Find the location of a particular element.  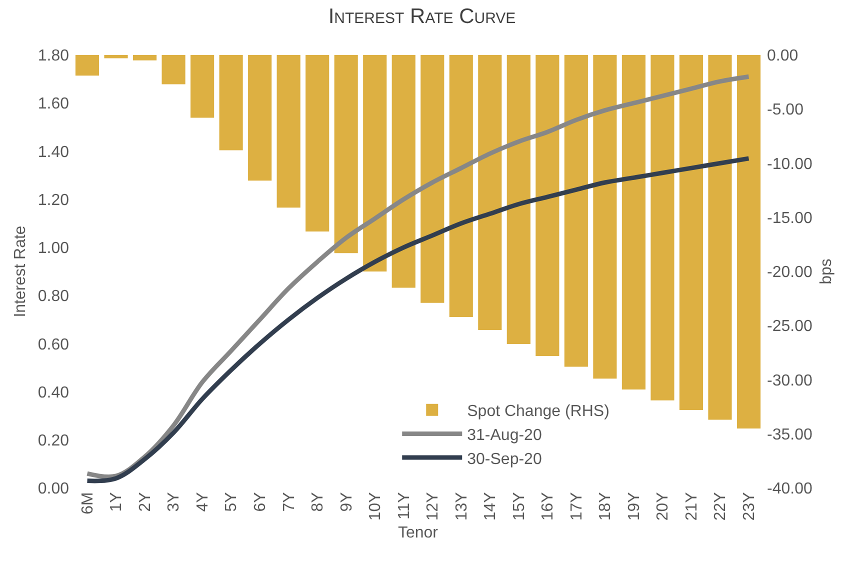

x-tick-label: 13Y is located at coordinates (461, 506).